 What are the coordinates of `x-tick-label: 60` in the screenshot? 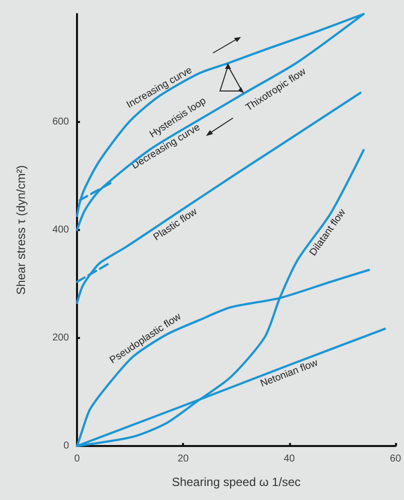 It's located at (396, 459).